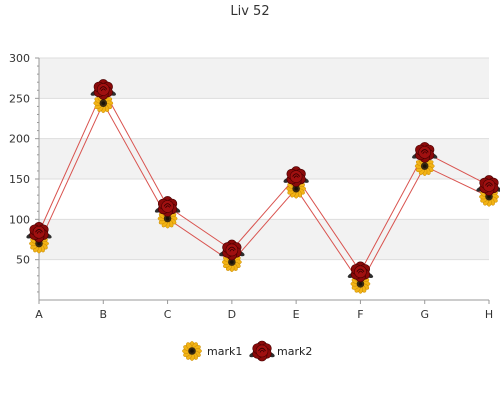 This screenshot has width=500, height=400. I want to click on legend-label-mark1: mark1, so click(224, 351).